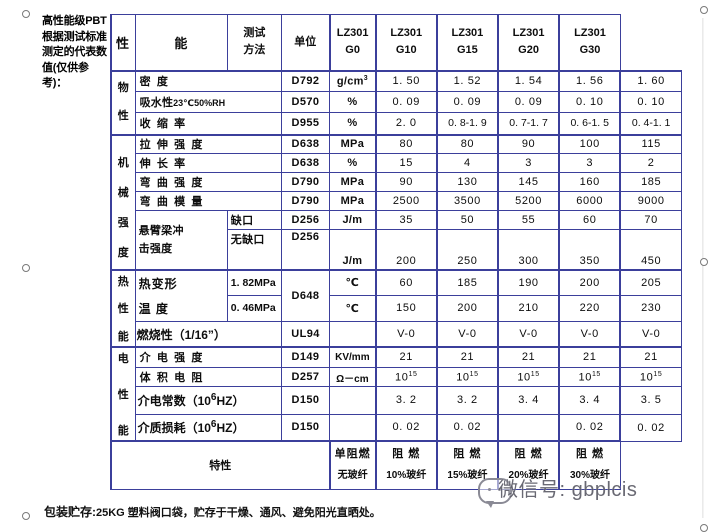 Image resolution: width=726 pixels, height=532 pixels. I want to click on feature-value-g15: 阻 燃 15%玻纤, so click(467, 465).